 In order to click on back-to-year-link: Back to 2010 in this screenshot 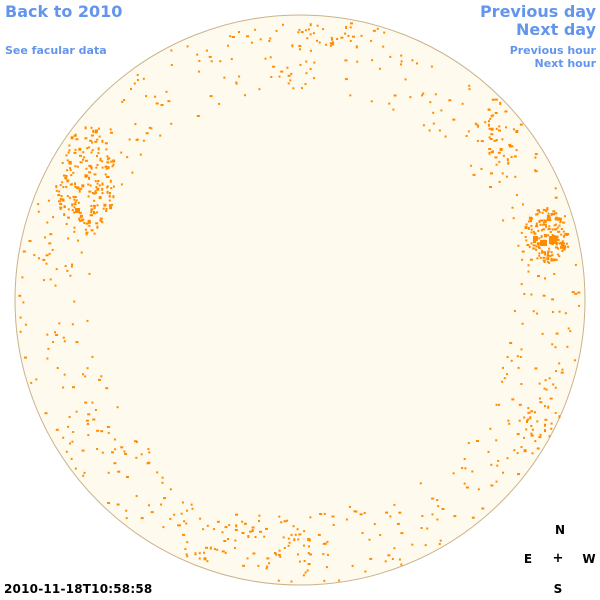, I will do `click(64, 11)`.